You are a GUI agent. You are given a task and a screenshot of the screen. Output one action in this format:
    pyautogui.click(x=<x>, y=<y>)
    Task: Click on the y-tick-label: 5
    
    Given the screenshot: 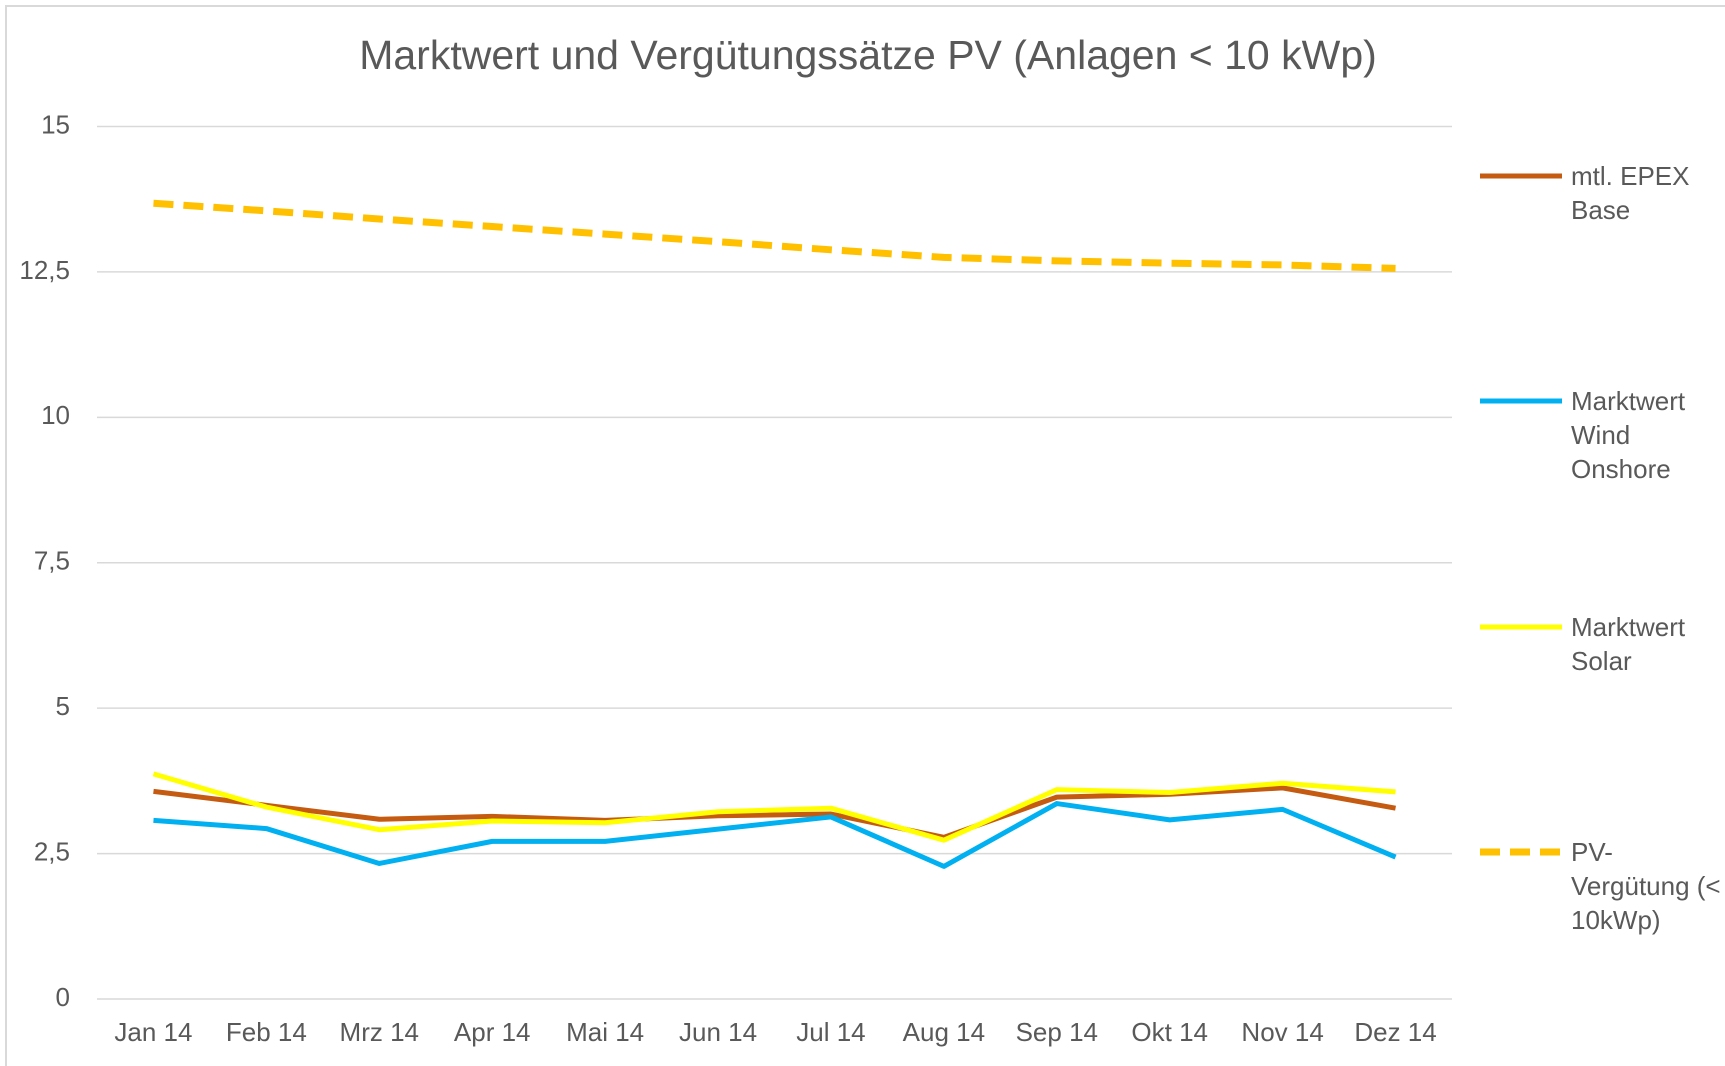 What is the action you would take?
    pyautogui.click(x=63, y=706)
    